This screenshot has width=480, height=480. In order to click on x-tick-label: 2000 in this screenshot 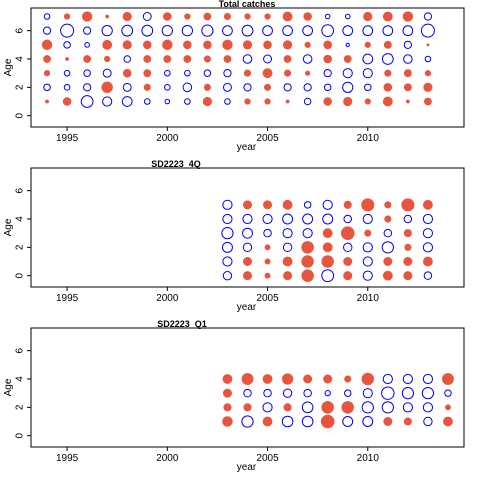, I will do `click(167, 138)`.